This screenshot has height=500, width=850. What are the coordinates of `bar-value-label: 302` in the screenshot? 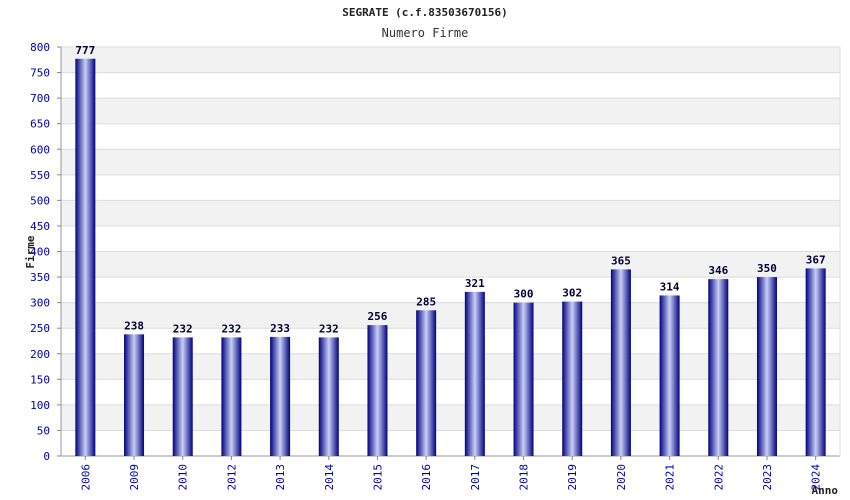 It's located at (572, 293).